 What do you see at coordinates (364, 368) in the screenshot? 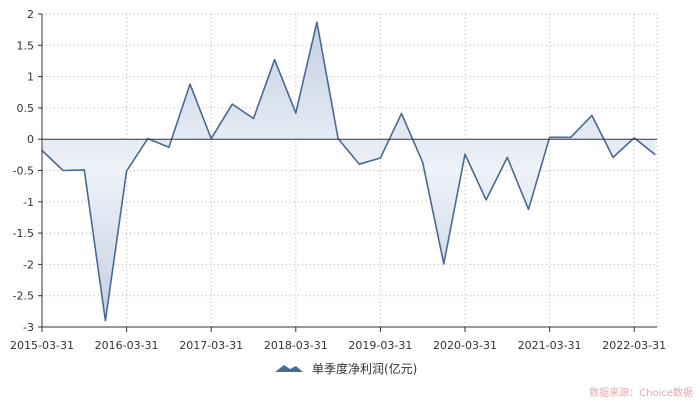
I see `legend-series-label: 单季度净利润(亿元)` at bounding box center [364, 368].